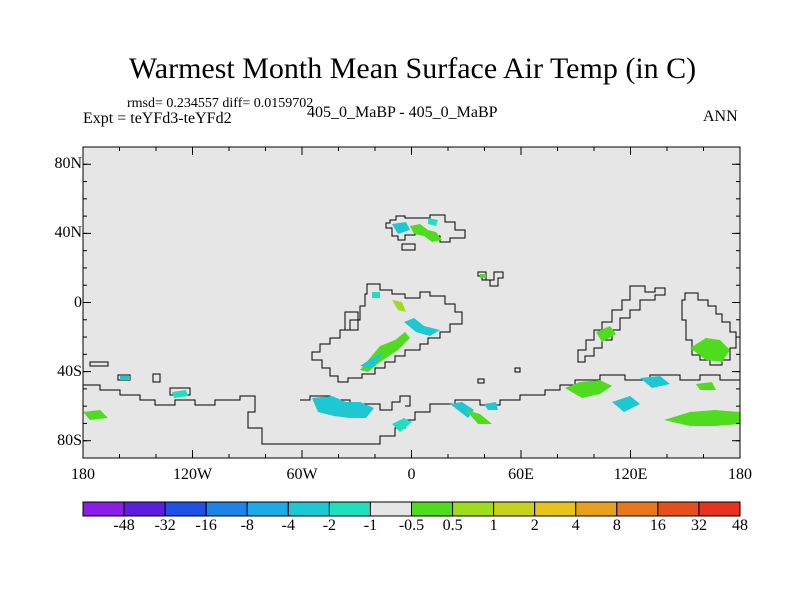  I want to click on colorbar-label: 4, so click(575, 525).